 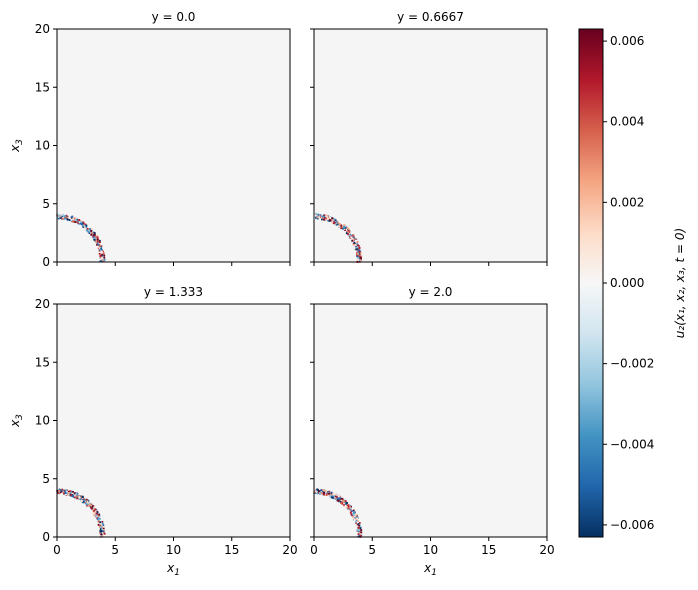 What do you see at coordinates (16, 146) in the screenshot?
I see `y-axis-label: x3` at bounding box center [16, 146].